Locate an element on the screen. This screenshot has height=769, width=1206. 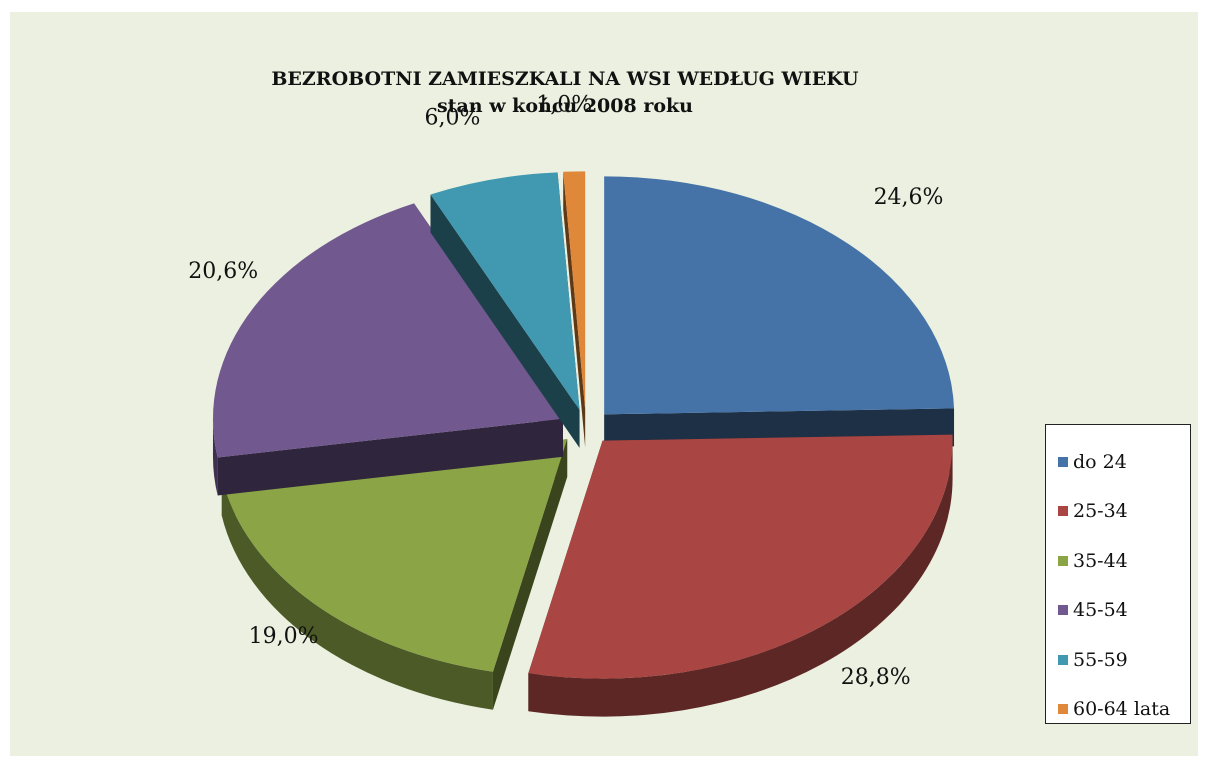
data-label-1: 28,8% is located at coordinates (876, 677).